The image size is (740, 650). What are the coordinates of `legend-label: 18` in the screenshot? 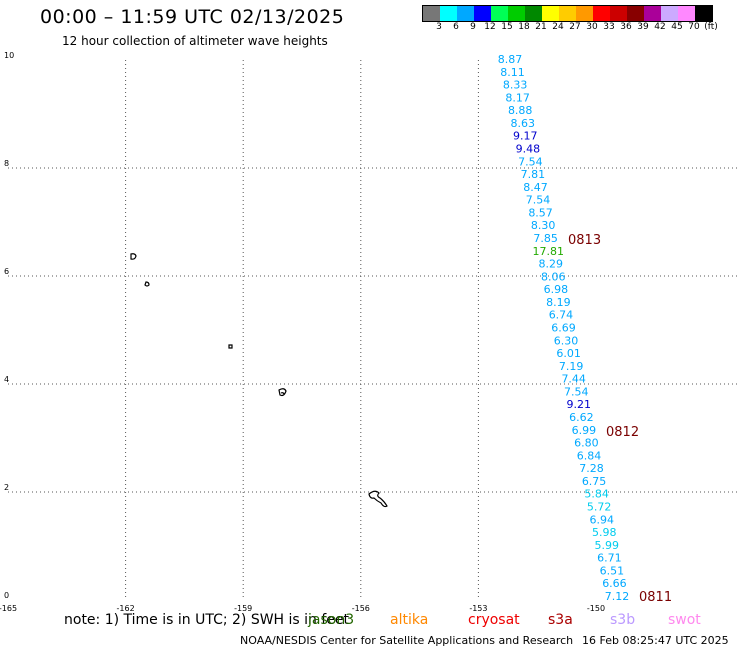 It's located at (524, 27).